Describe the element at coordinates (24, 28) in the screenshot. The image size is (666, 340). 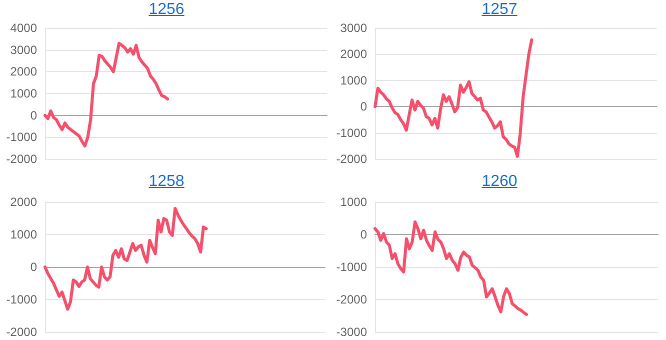
I see `y-tick-label: 4000` at that location.